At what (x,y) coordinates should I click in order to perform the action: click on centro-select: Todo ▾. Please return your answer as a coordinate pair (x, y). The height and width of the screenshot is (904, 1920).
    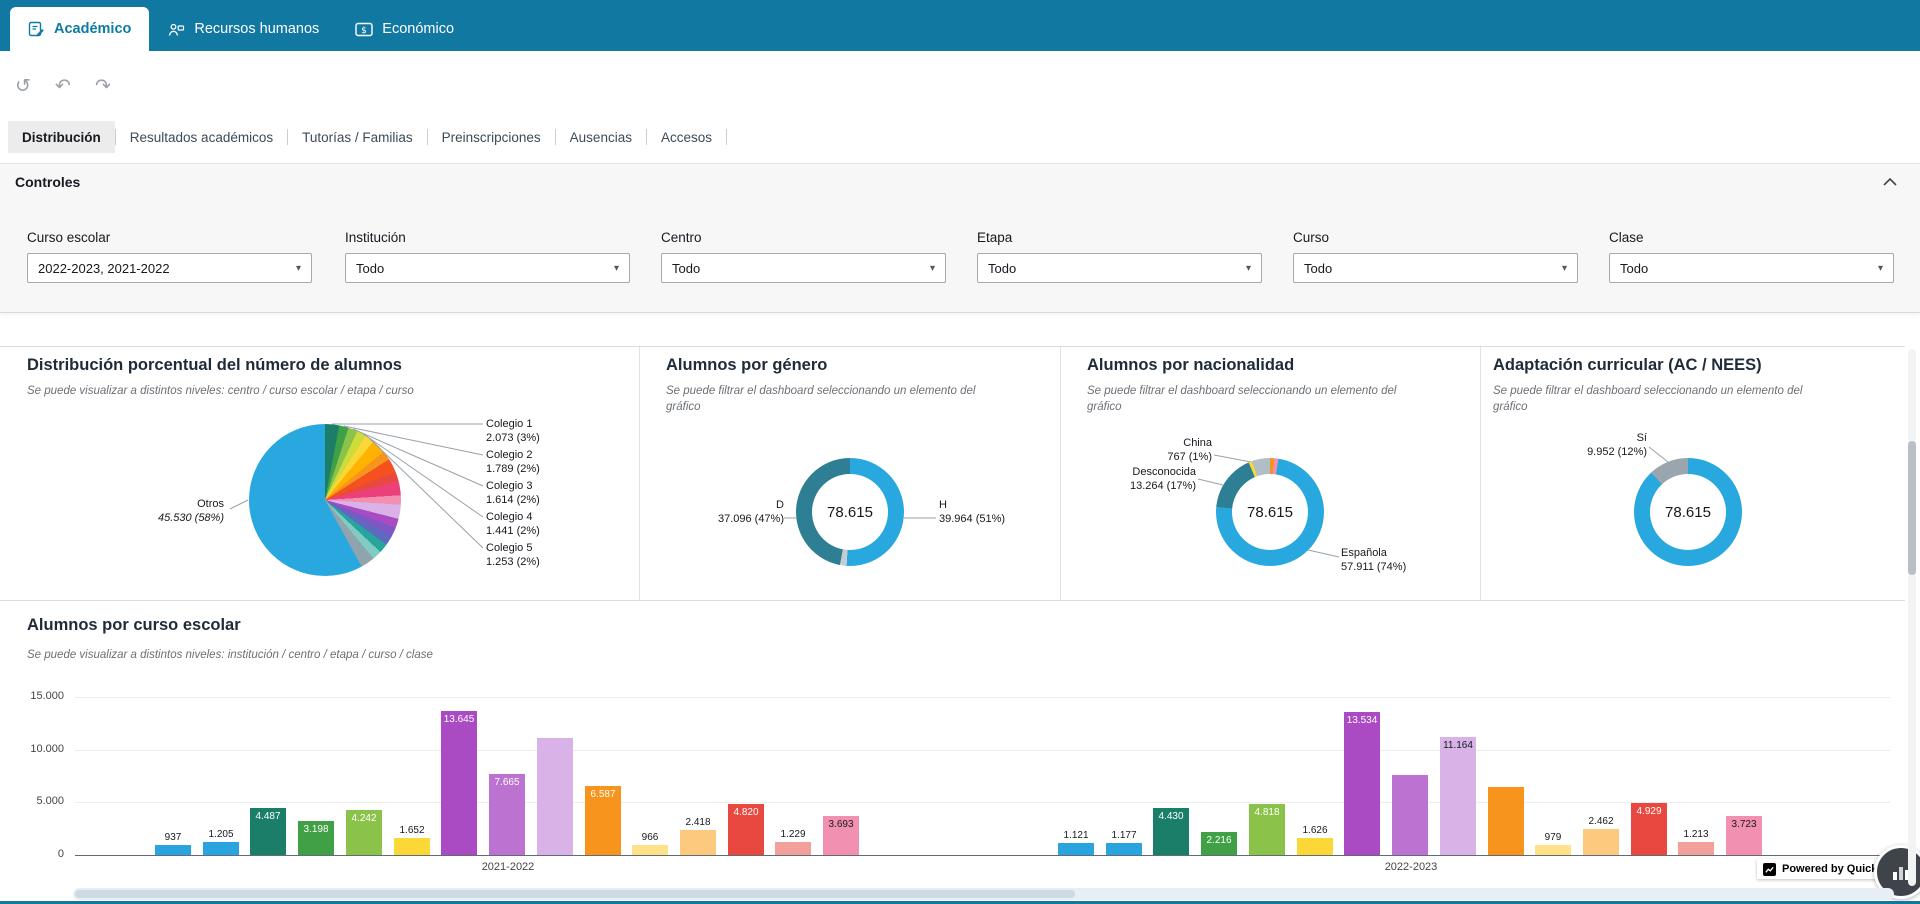
    Looking at the image, I should click on (803, 268).